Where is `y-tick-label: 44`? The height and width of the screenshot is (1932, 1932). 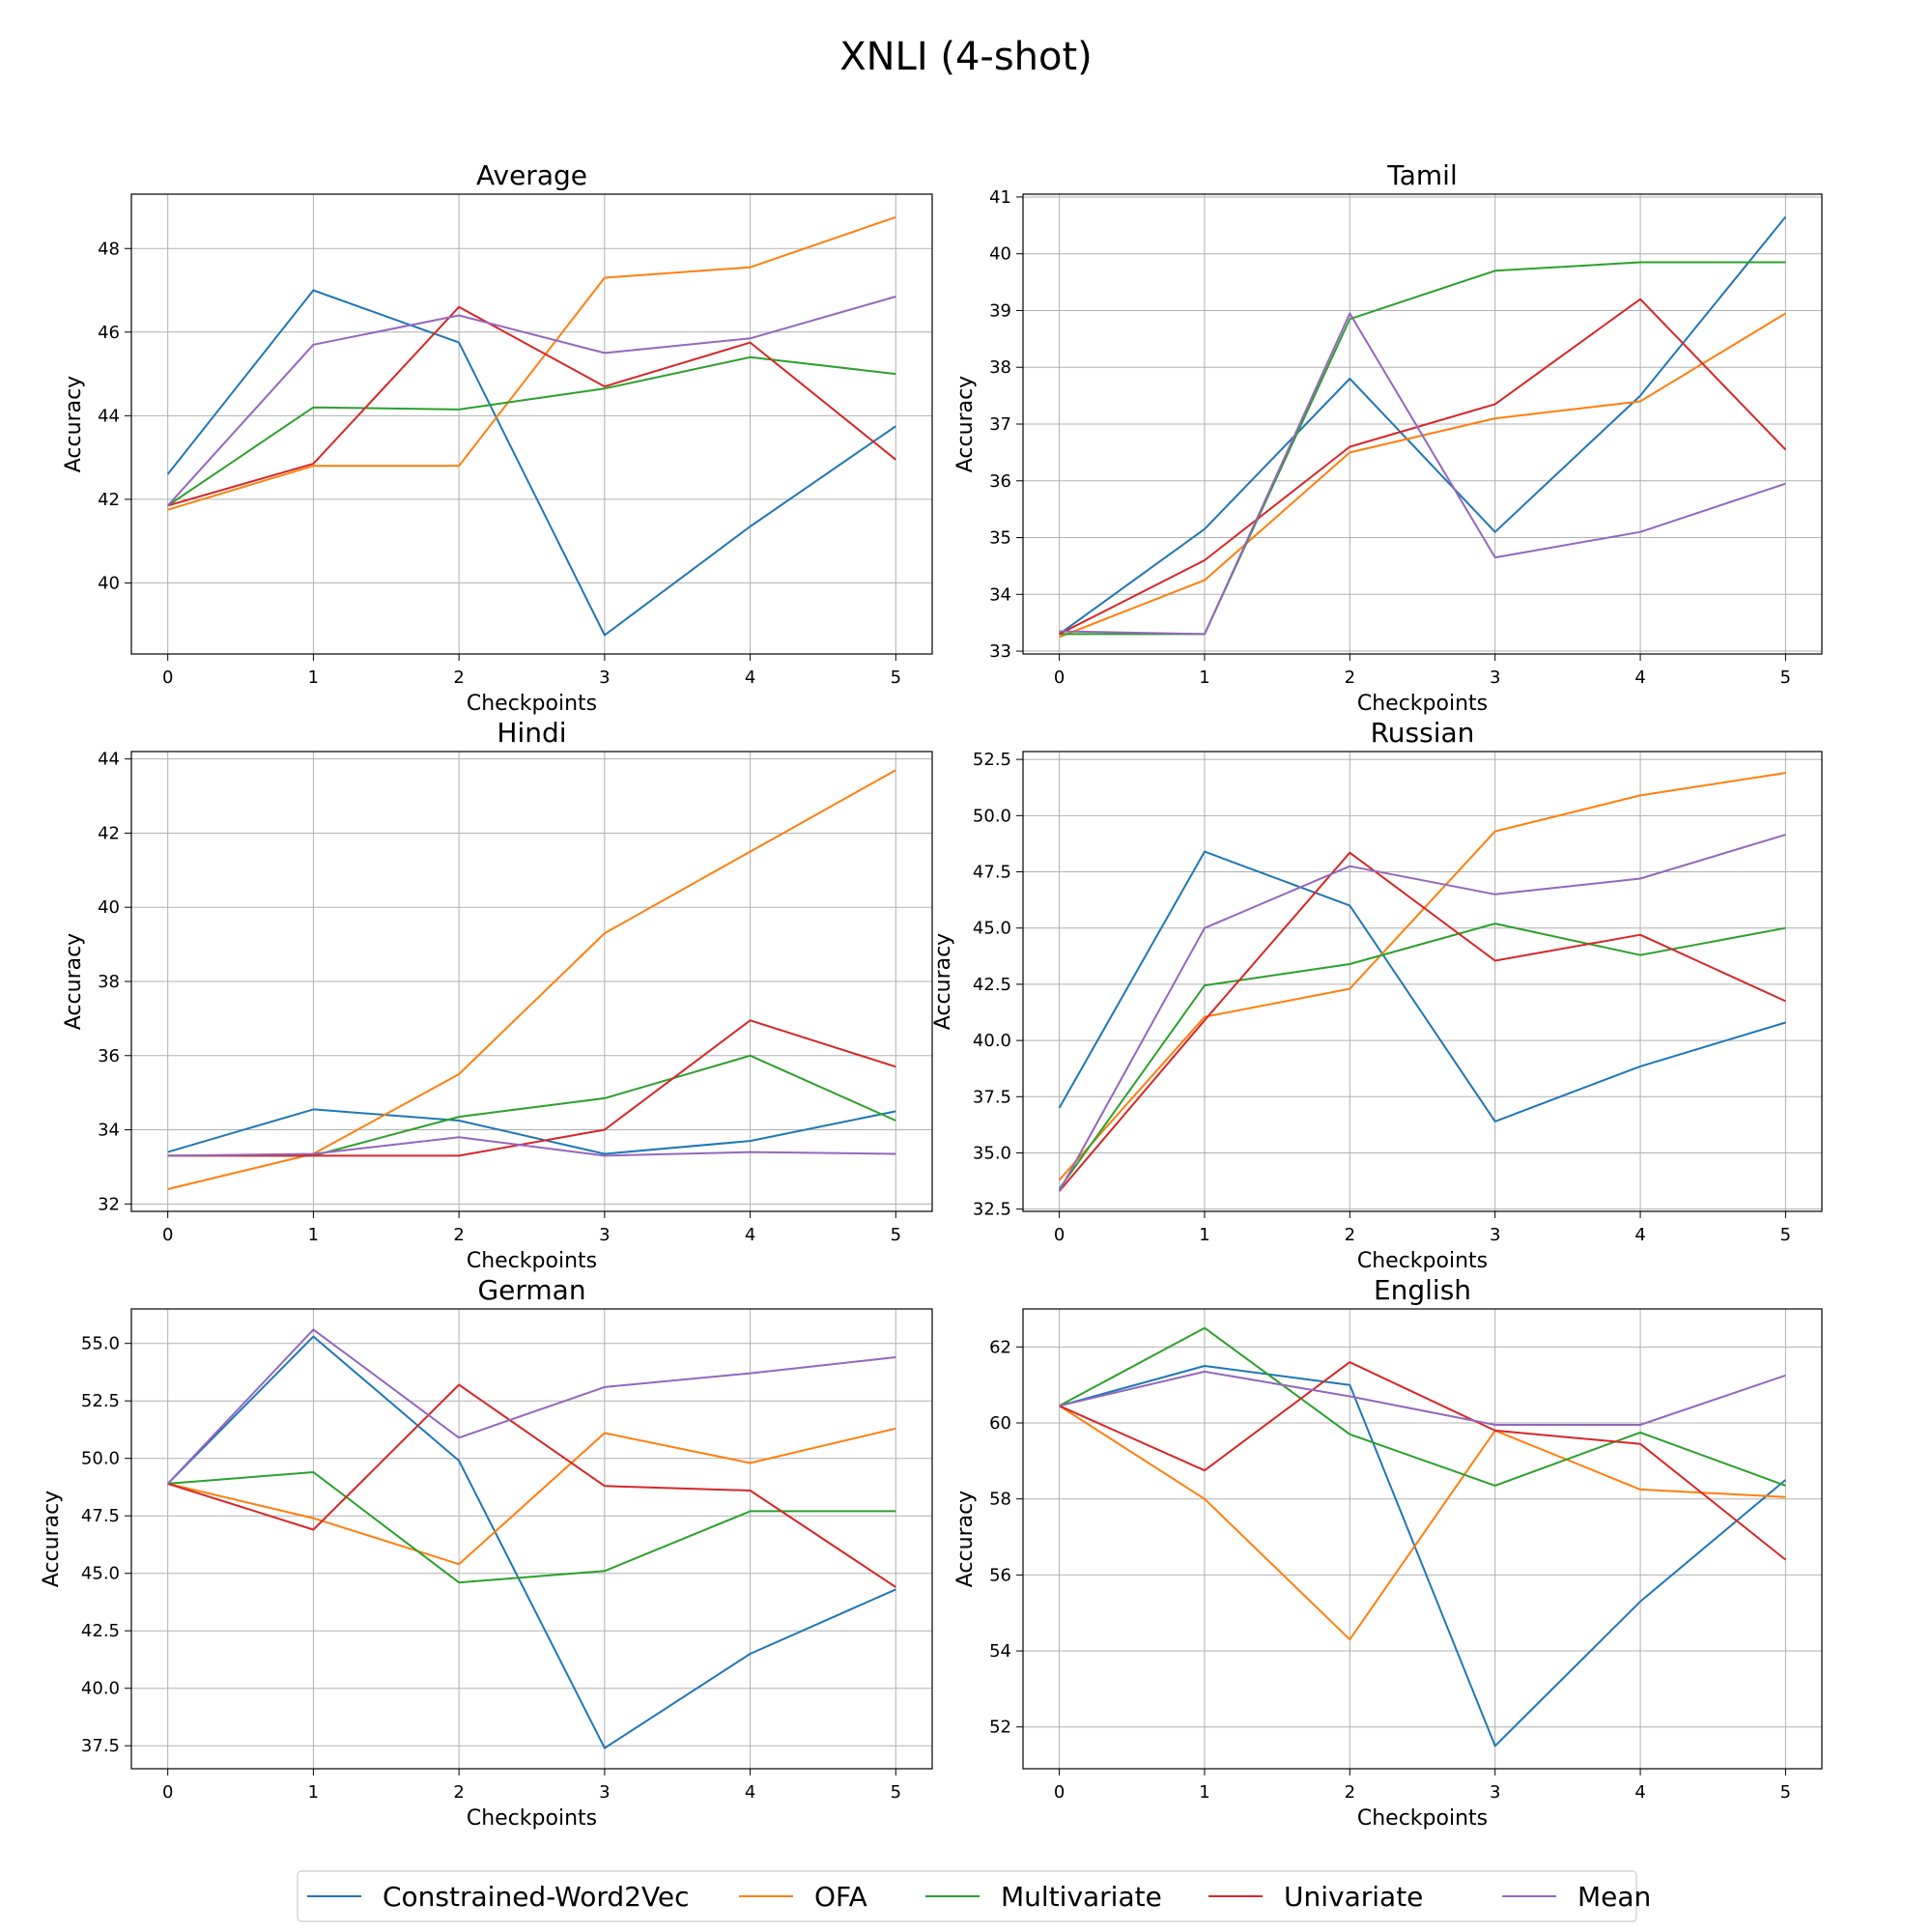 y-tick-label: 44 is located at coordinates (109, 416).